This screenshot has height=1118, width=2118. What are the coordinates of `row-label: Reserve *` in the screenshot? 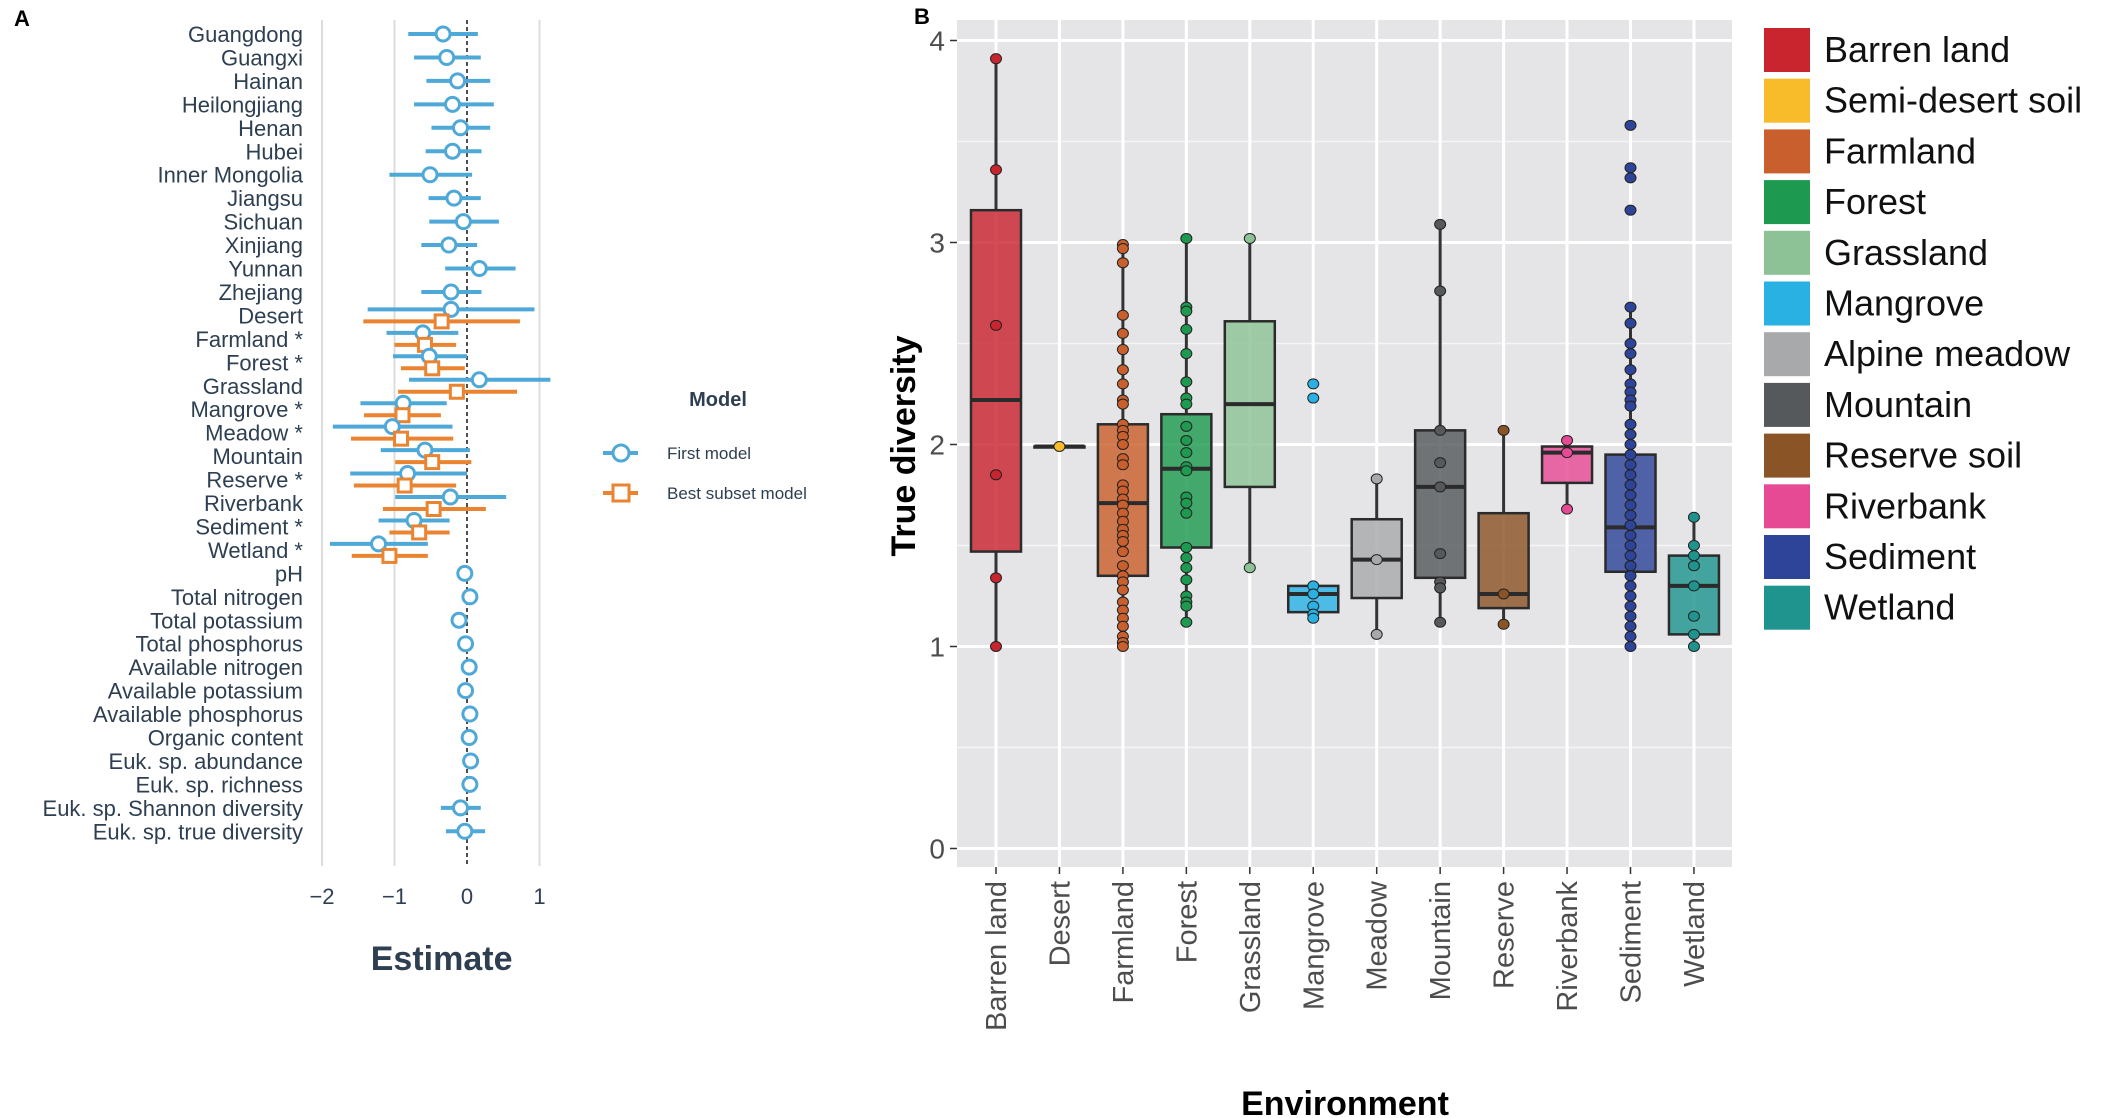 It's located at (254, 480).